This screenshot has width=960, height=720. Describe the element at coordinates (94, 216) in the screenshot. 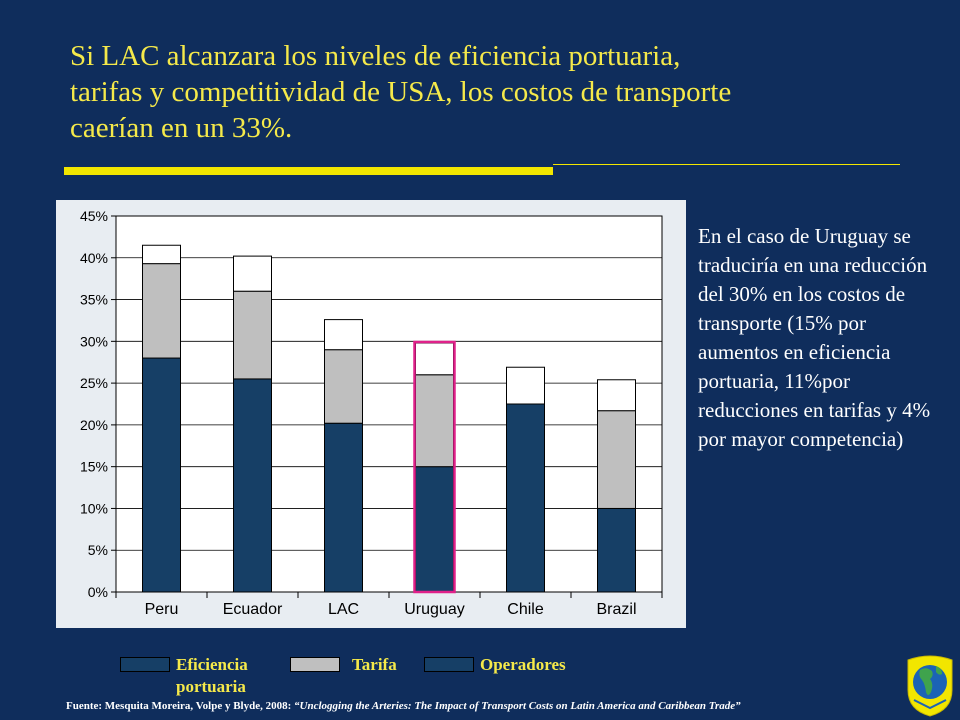

I see `y-tick-label: 45%` at that location.